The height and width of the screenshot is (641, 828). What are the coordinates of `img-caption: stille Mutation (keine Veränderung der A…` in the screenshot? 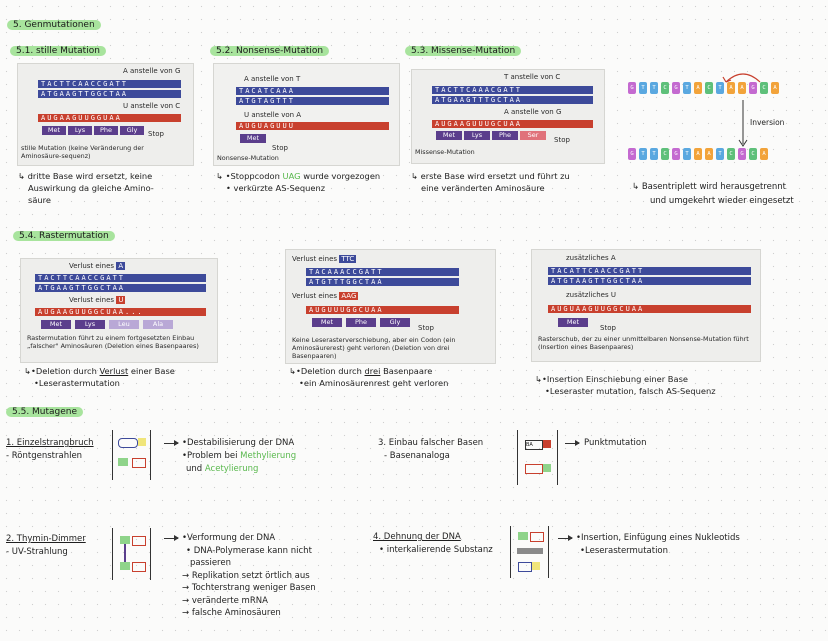 It's located at (82, 152).